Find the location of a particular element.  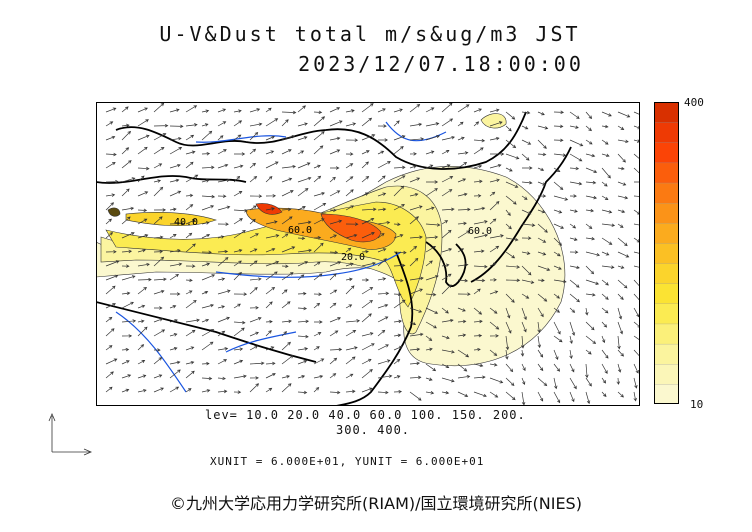

contour-label-4: 60.0 is located at coordinates (480, 231).